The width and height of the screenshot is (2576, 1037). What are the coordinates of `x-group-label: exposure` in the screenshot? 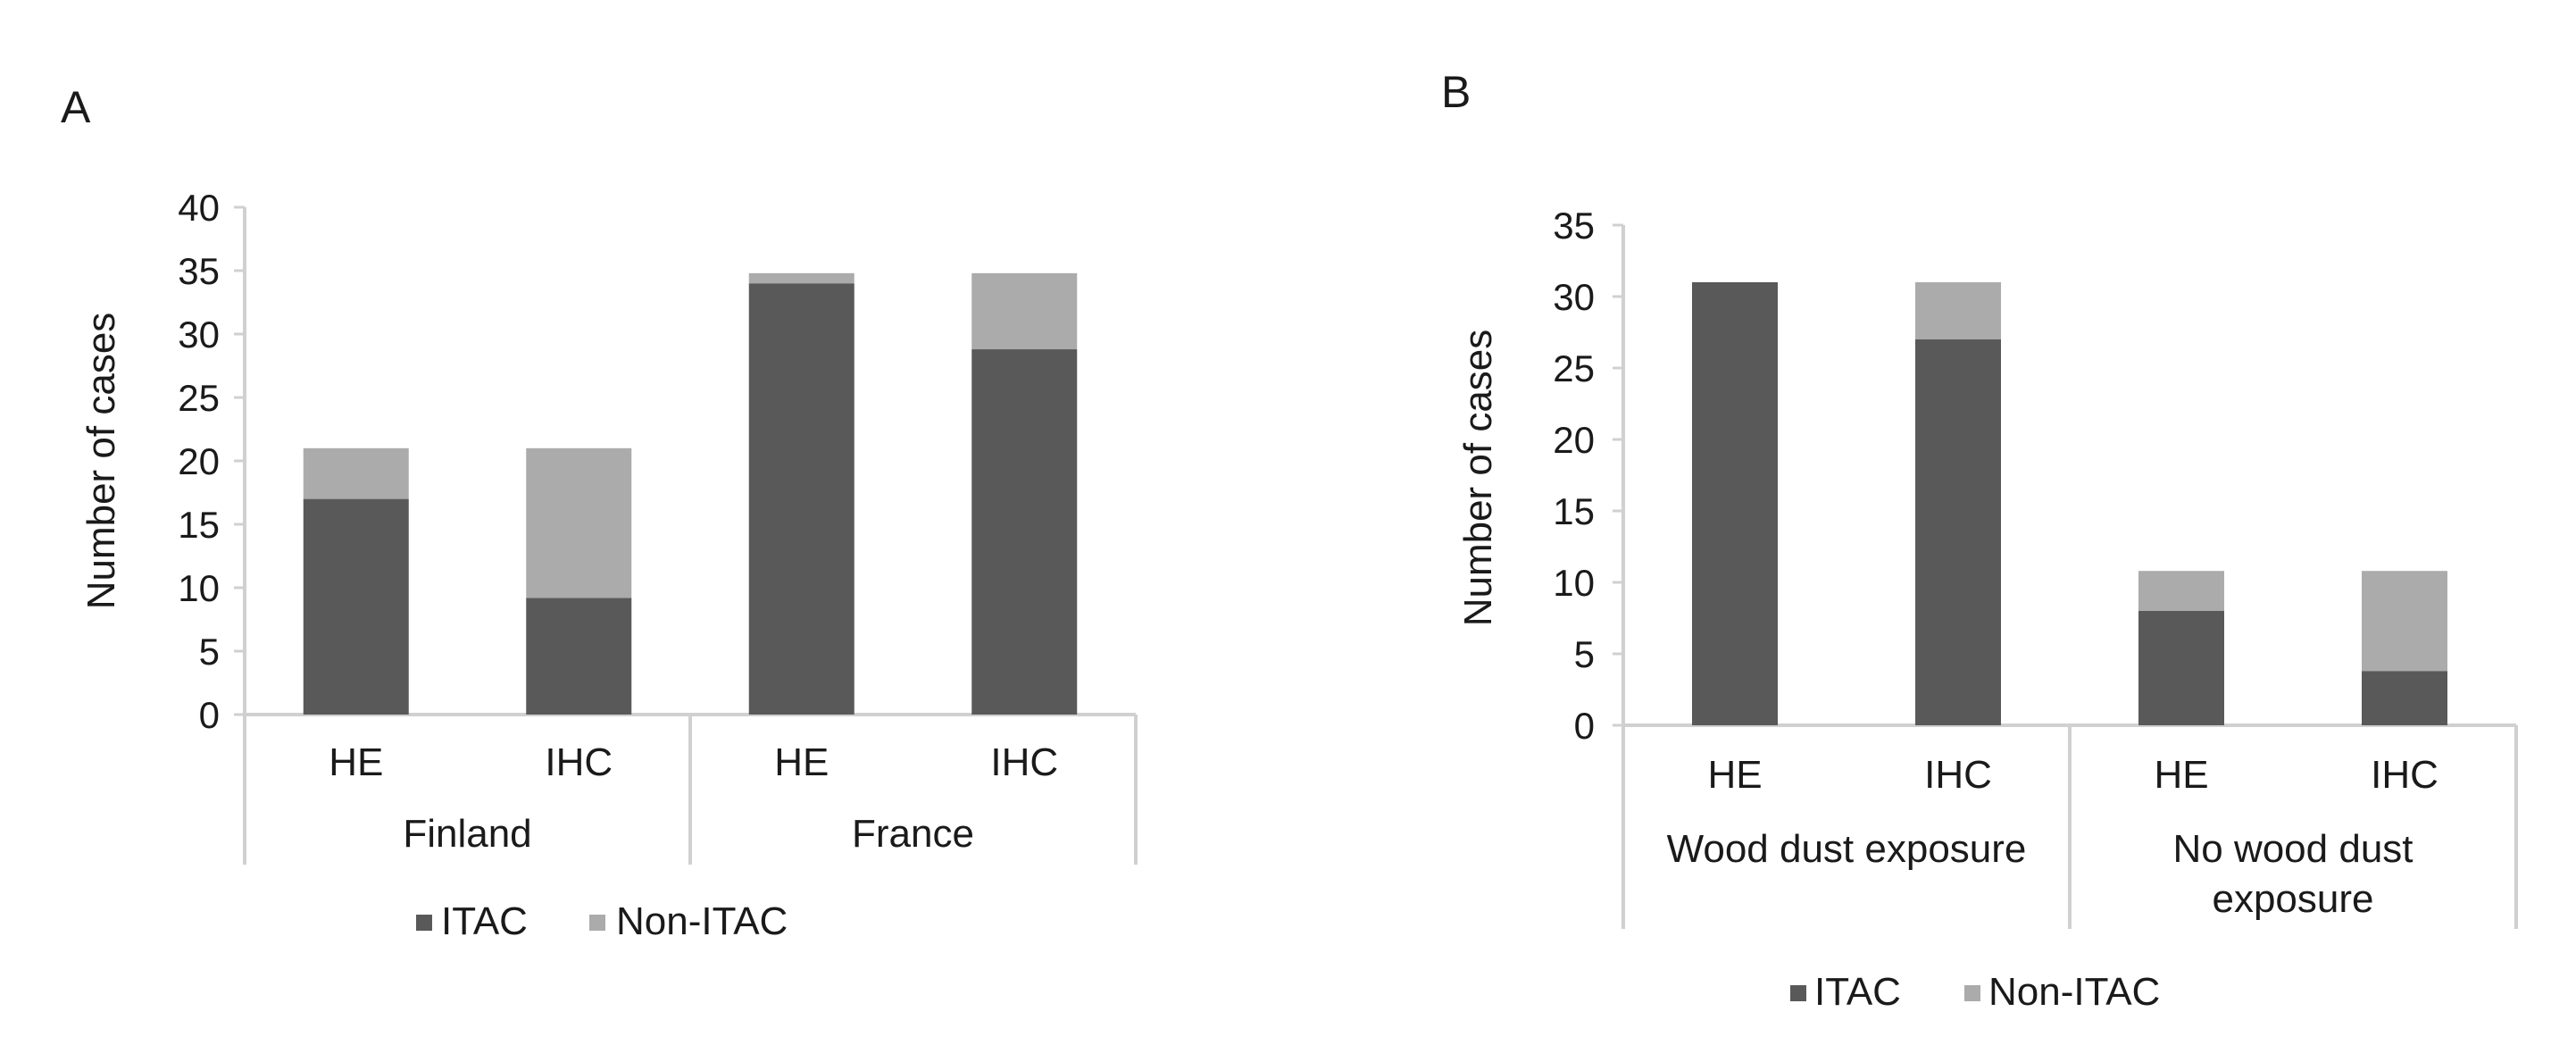 It's located at (2292, 899).